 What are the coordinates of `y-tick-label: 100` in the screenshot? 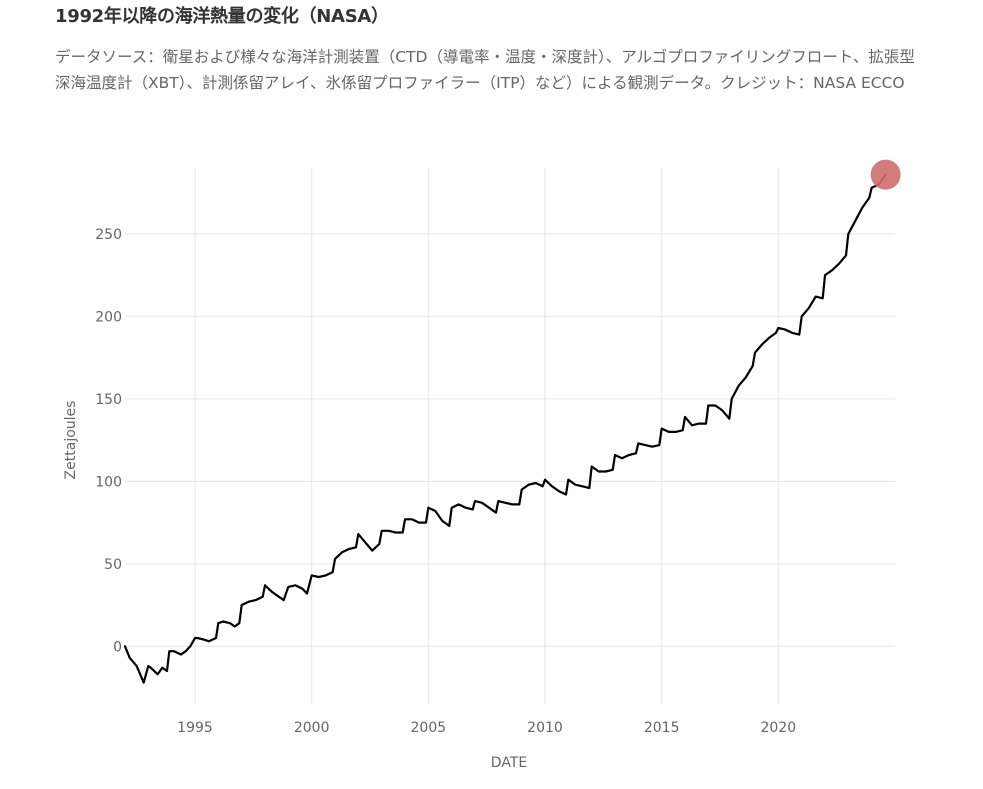 It's located at (108, 482).